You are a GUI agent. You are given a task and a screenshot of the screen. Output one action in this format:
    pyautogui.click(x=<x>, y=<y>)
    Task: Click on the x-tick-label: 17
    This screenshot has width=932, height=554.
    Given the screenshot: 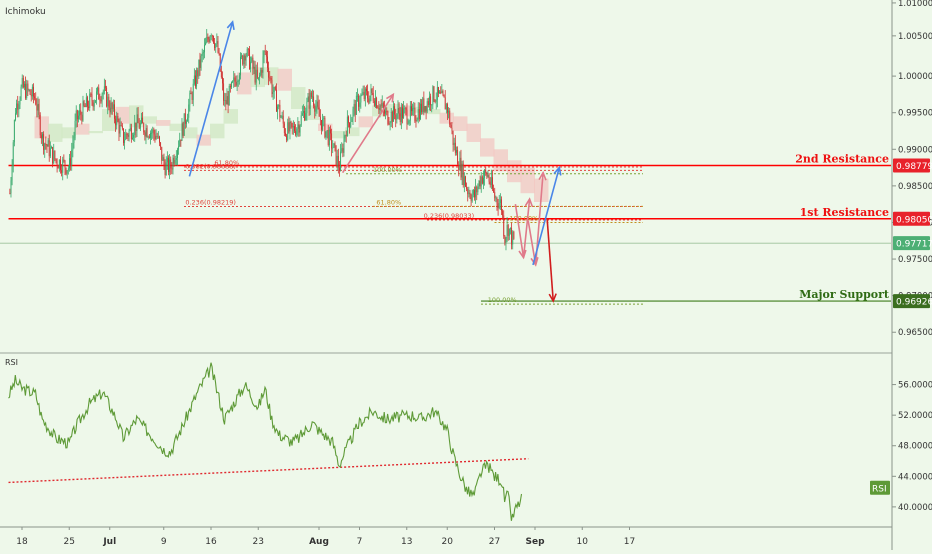 What is the action you would take?
    pyautogui.click(x=629, y=542)
    